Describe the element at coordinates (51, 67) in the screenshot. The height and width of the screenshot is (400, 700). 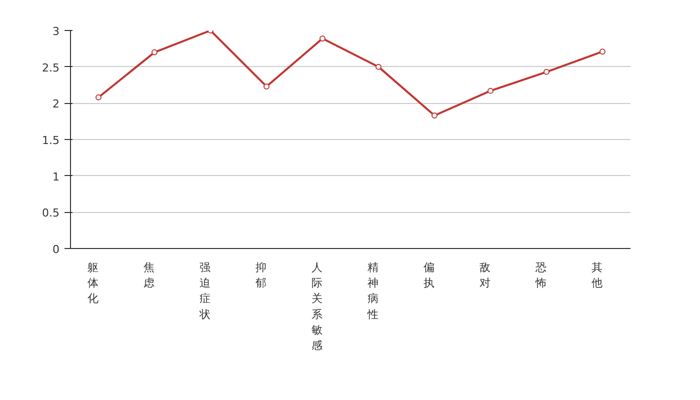
I see `y-tick-label: 2.5` at that location.